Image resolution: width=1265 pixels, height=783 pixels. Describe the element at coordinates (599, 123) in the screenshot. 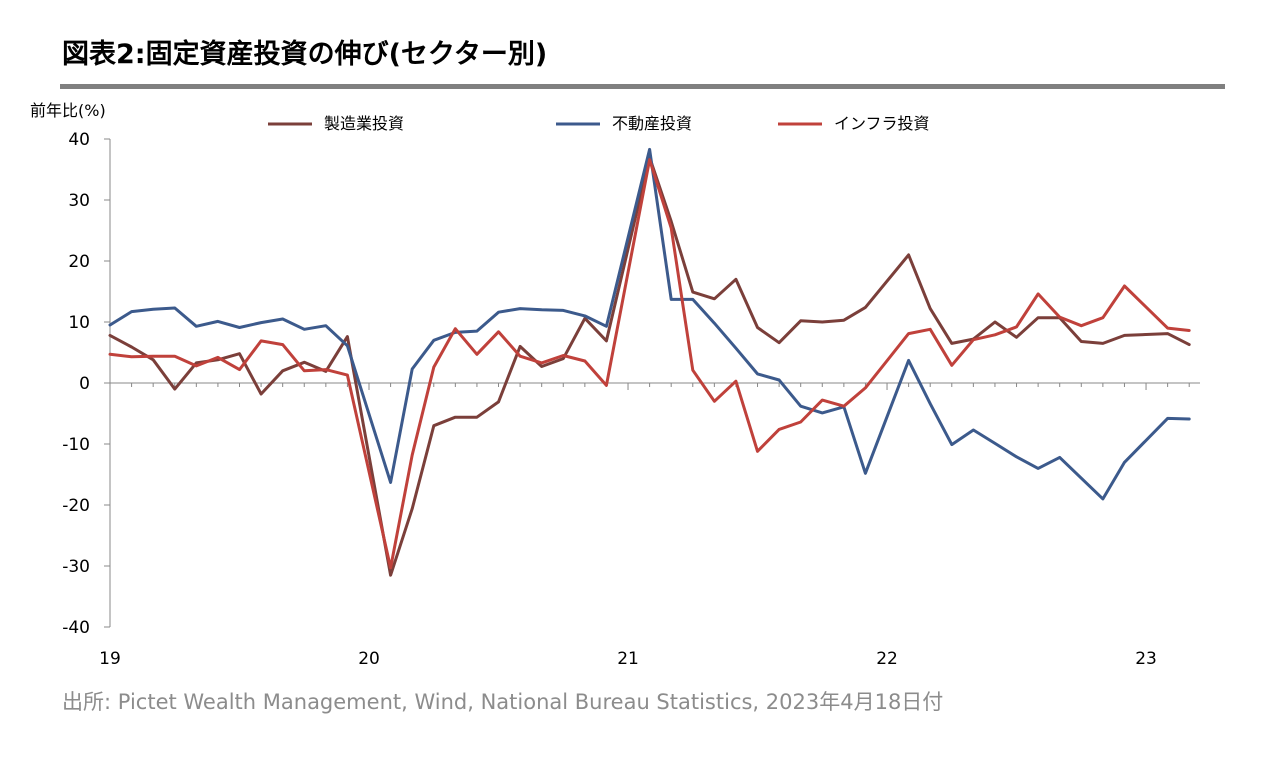

I see `legend: 製造業投資 不動産投資 インフラ投資` at that location.